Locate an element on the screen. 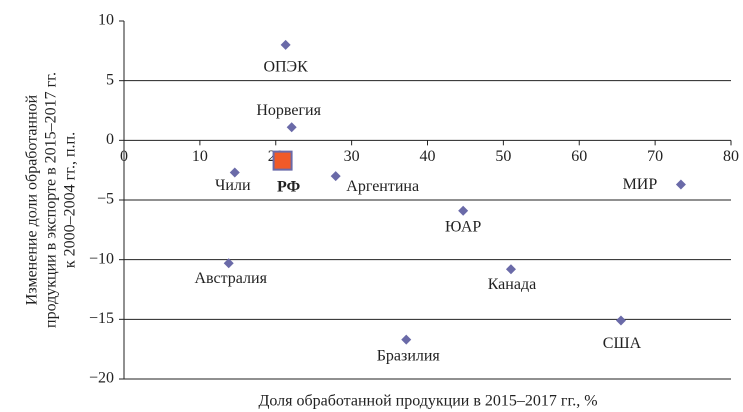 This screenshot has height=412, width=743. y-tick-label: −15 is located at coordinates (101, 318).